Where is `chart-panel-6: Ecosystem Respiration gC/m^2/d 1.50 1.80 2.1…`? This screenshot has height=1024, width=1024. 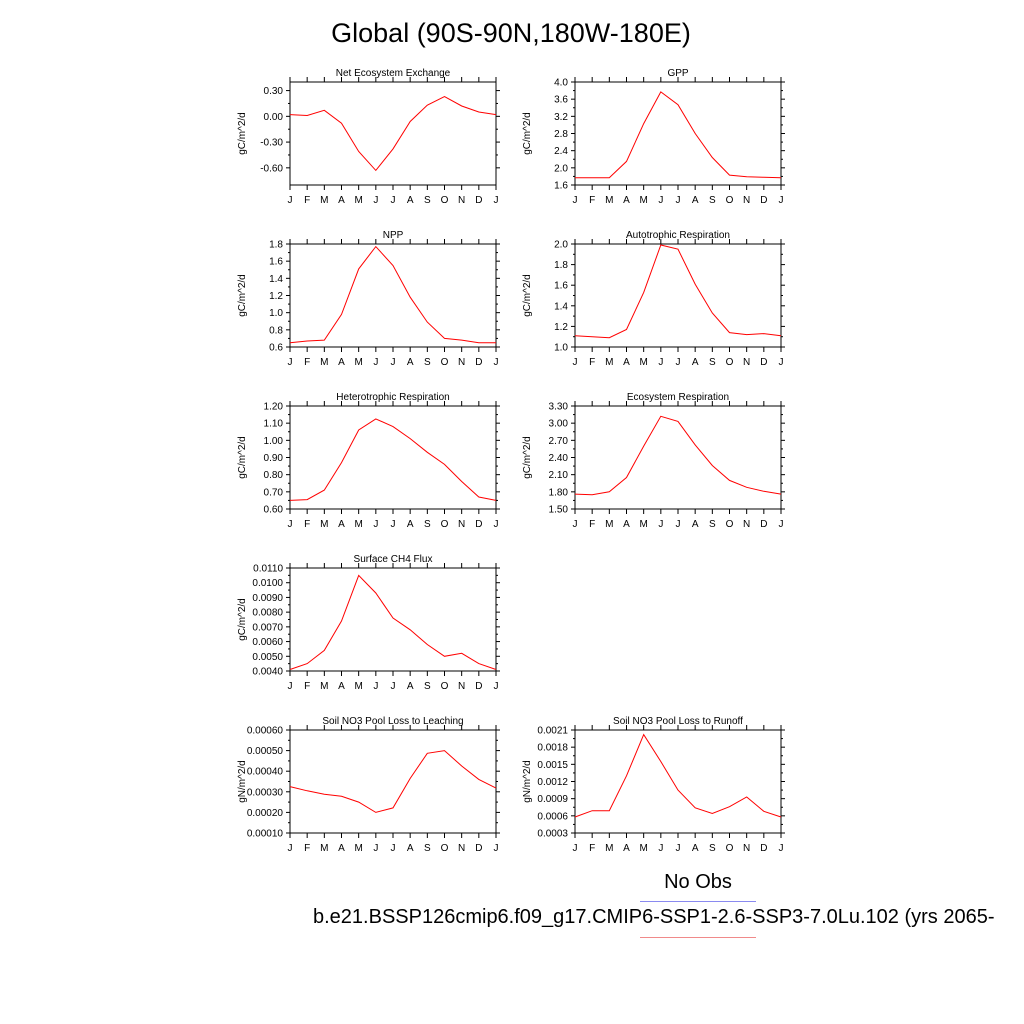 chart-panel-6: Ecosystem Respiration gC/m^2/d 1.50 1.80 2.1… is located at coordinates (653, 461).